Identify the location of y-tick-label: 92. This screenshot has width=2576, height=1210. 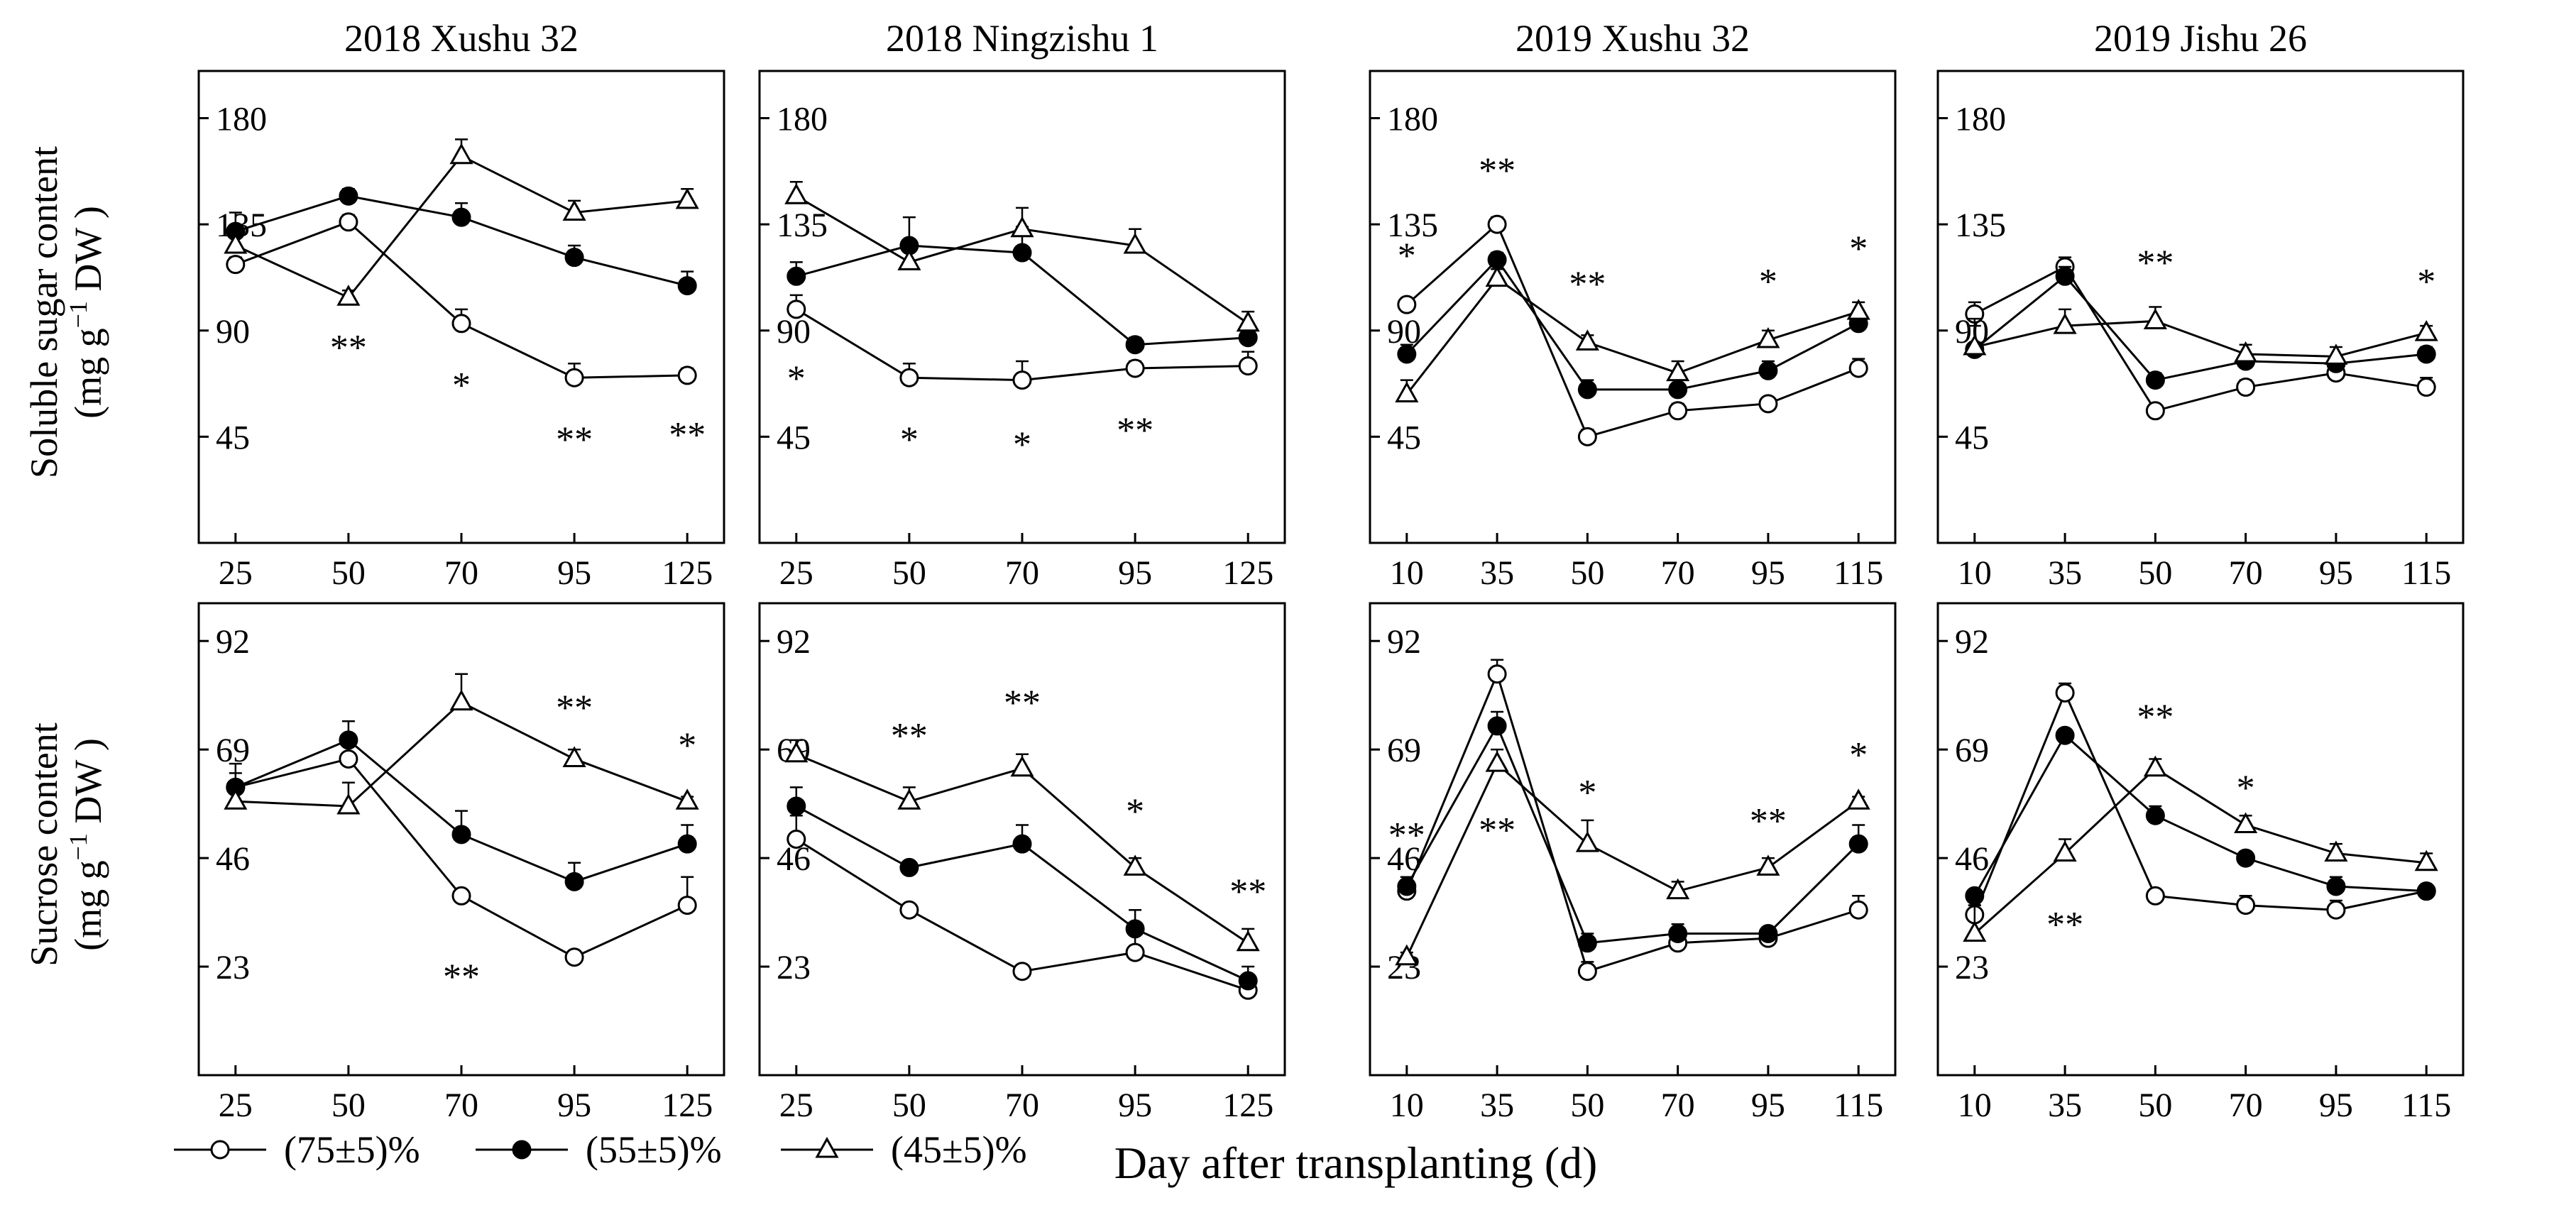
(1972, 642).